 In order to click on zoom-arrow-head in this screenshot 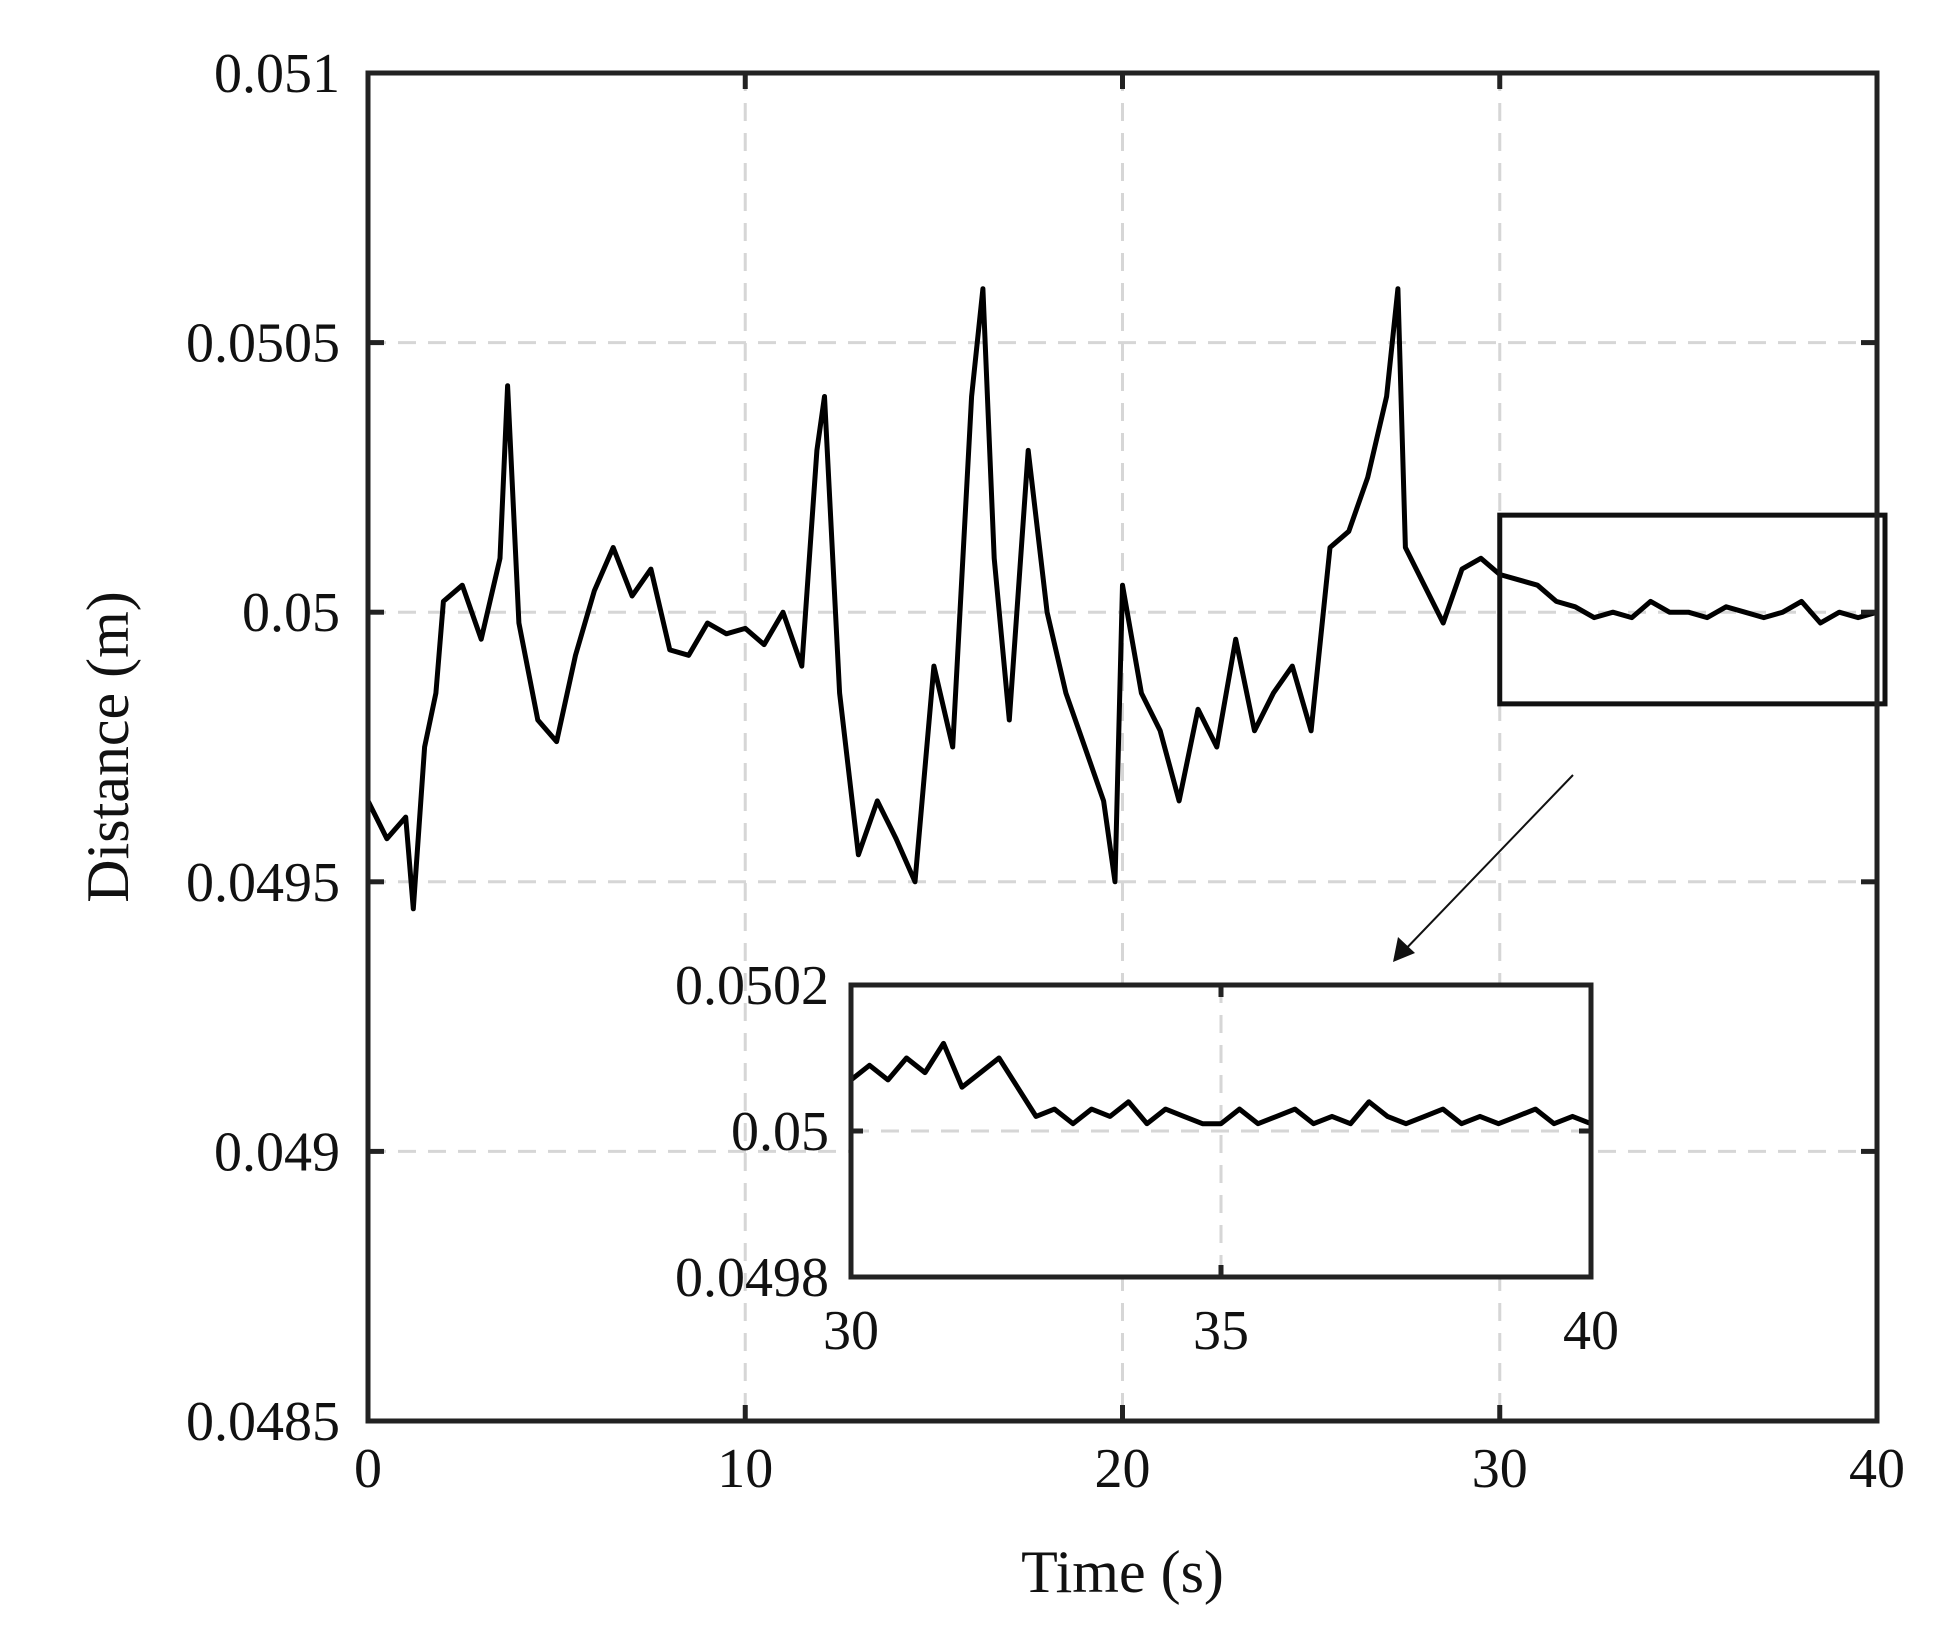, I will do `click(1404, 949)`.